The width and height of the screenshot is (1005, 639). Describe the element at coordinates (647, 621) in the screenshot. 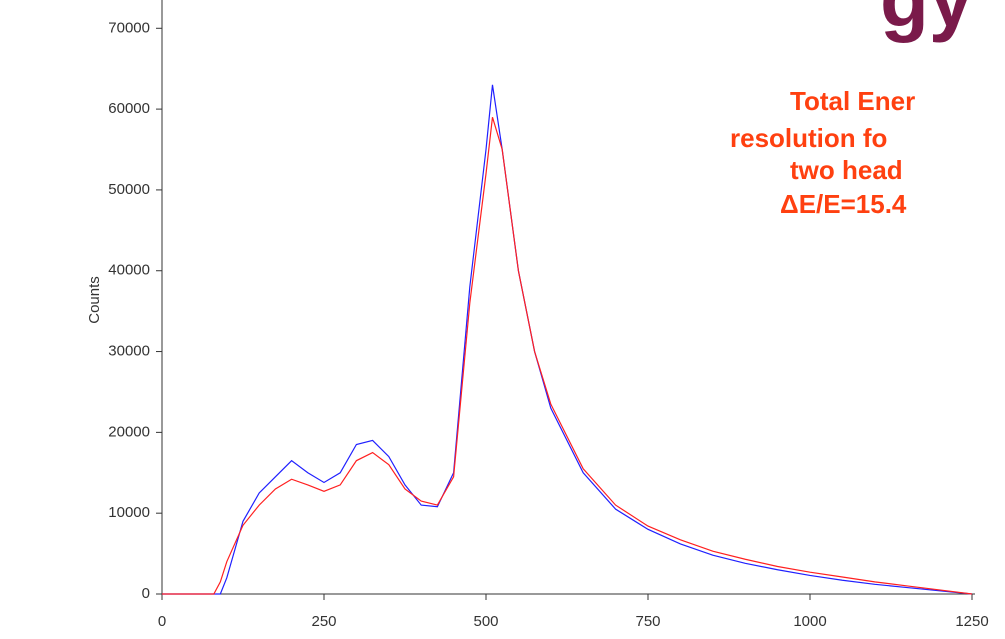

I see `x-tick-label: 750` at that location.